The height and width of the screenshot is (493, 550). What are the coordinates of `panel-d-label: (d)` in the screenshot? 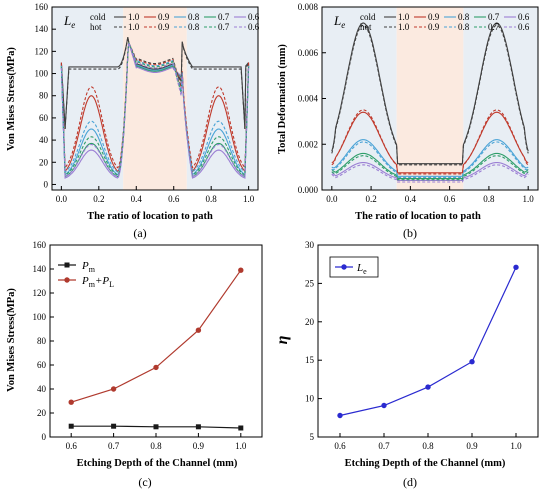 It's located at (410, 482).